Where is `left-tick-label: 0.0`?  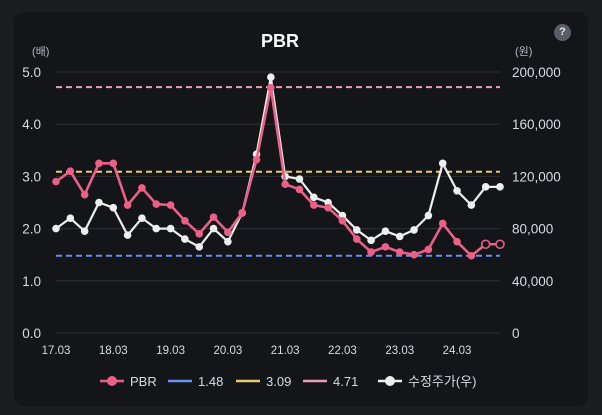
left-tick-label: 0.0 is located at coordinates (31, 333).